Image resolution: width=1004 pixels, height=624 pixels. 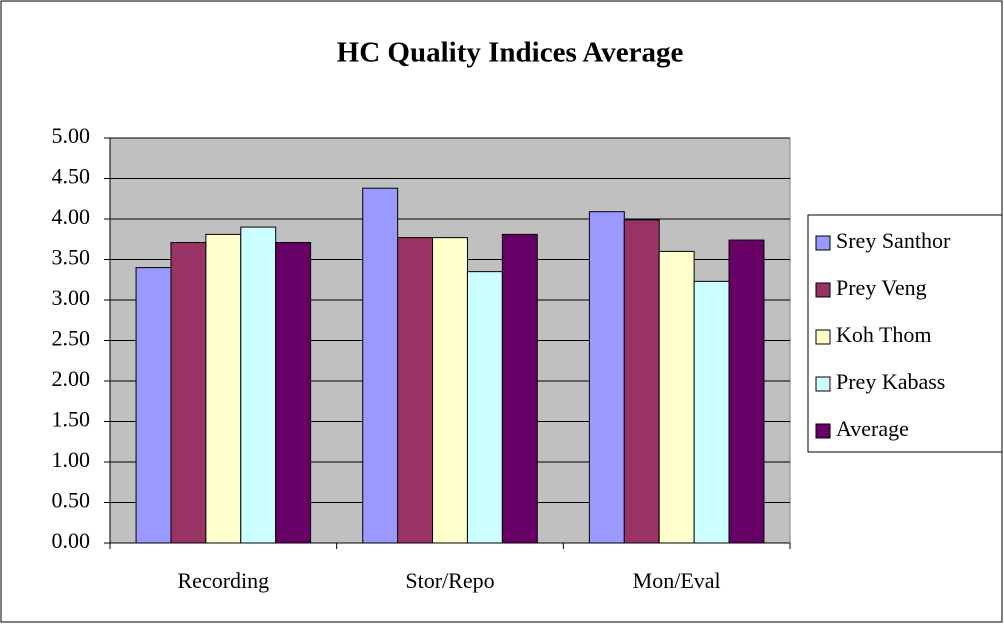 I want to click on legend-label: Prey Kabass, so click(x=890, y=381).